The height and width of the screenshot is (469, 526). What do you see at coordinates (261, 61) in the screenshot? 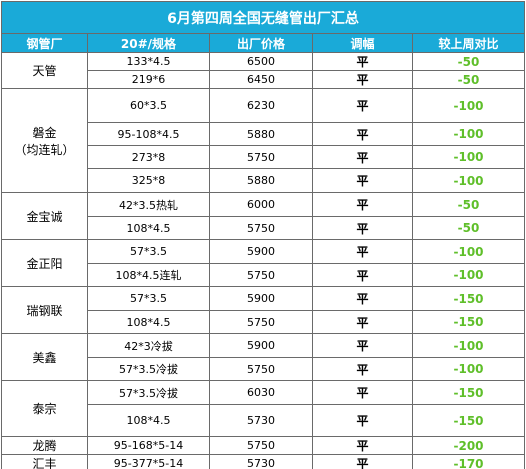
I see `price-cell: 6500` at bounding box center [261, 61].